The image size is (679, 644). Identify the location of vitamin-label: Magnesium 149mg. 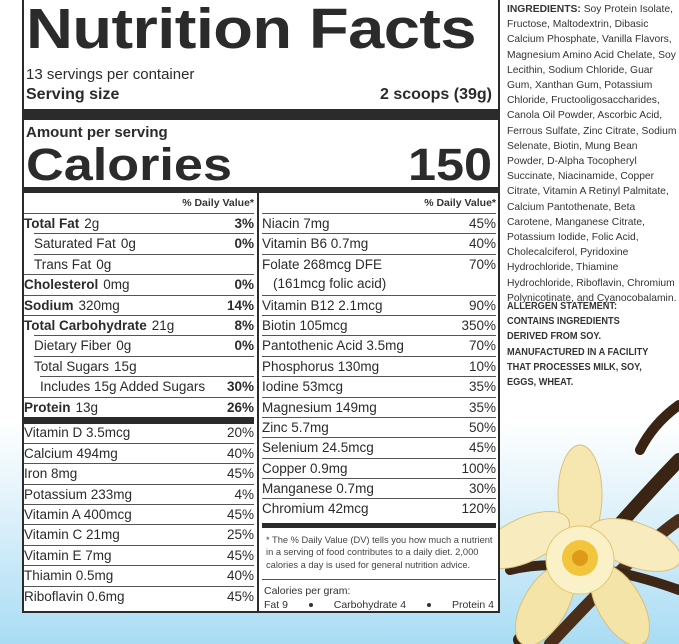
(319, 407).